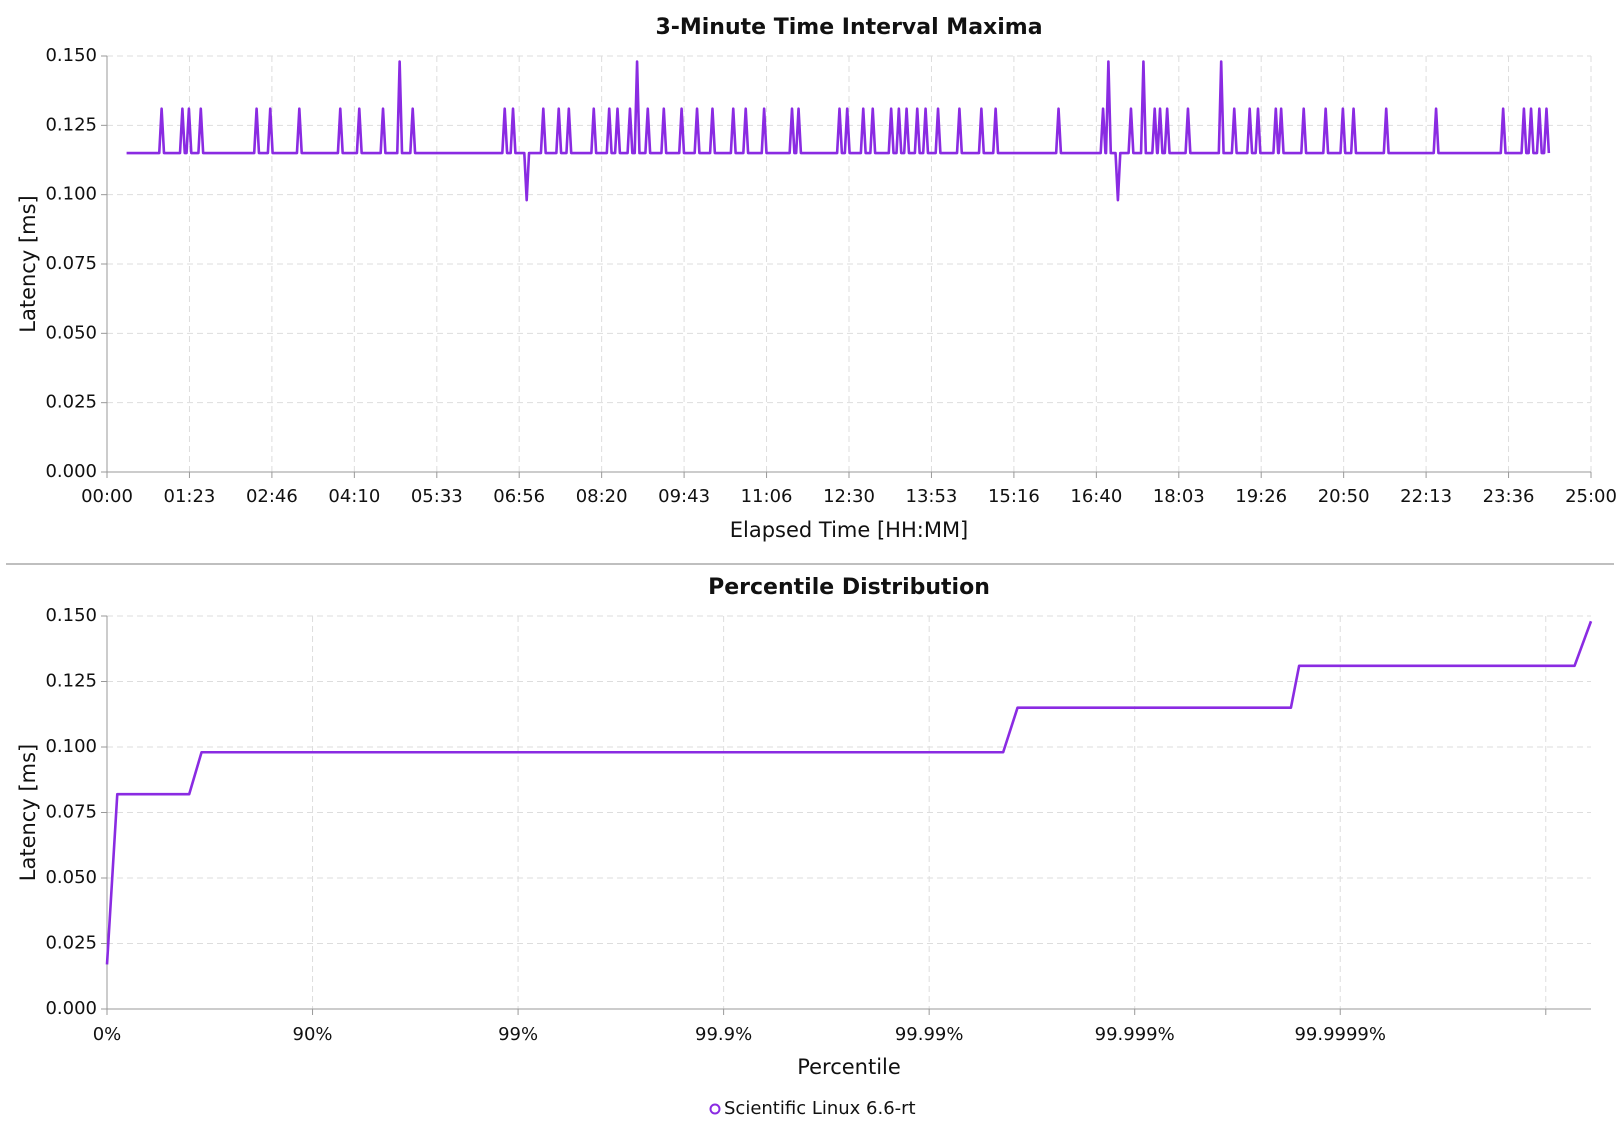 This screenshot has width=1620, height=1129. Describe the element at coordinates (849, 530) in the screenshot. I see `x-axis-label: Elapsed Time [HH:MM]` at that location.